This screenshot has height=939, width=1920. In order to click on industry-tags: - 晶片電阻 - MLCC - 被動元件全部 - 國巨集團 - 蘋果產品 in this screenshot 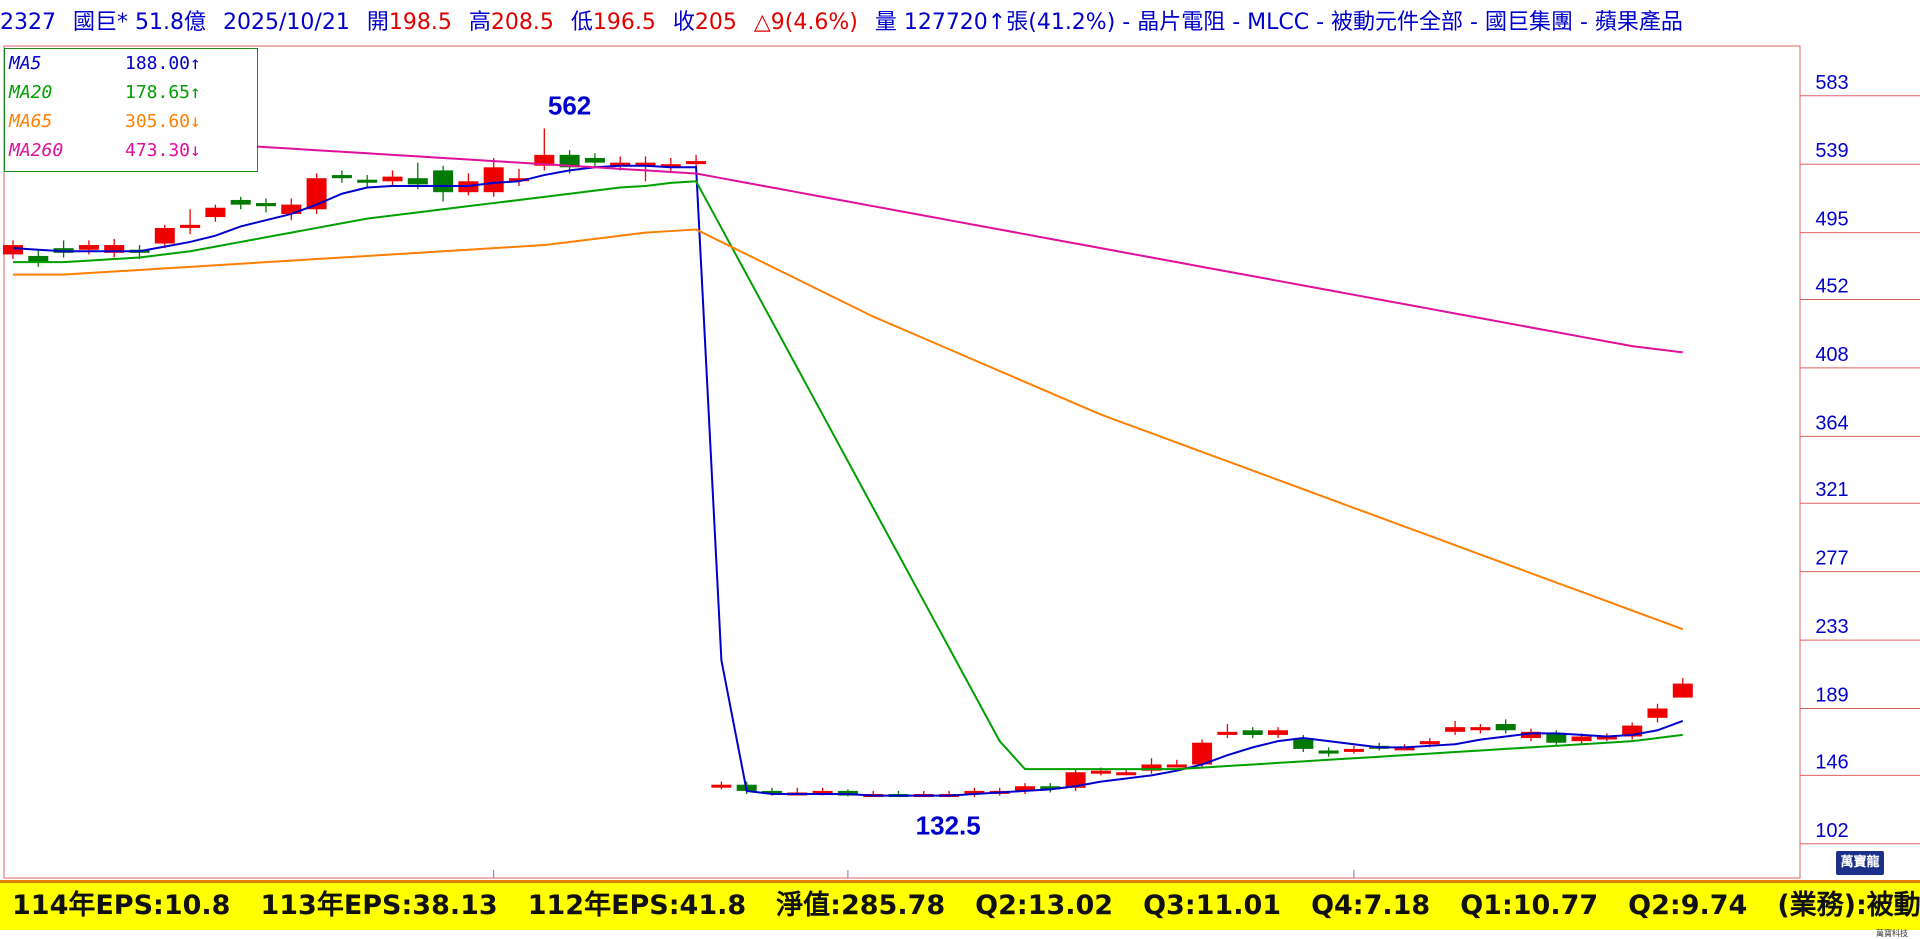, I will do `click(1402, 22)`.